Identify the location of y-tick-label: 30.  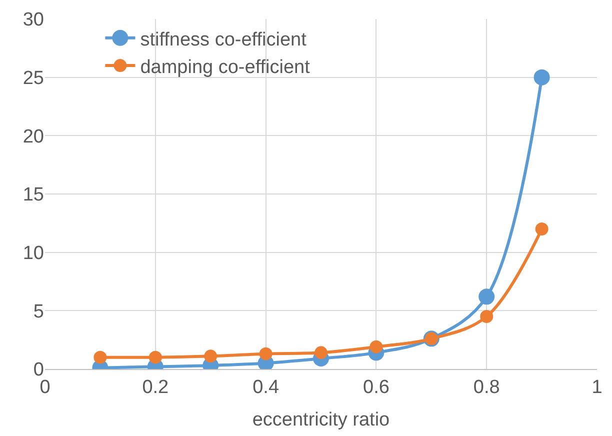
(33, 20).